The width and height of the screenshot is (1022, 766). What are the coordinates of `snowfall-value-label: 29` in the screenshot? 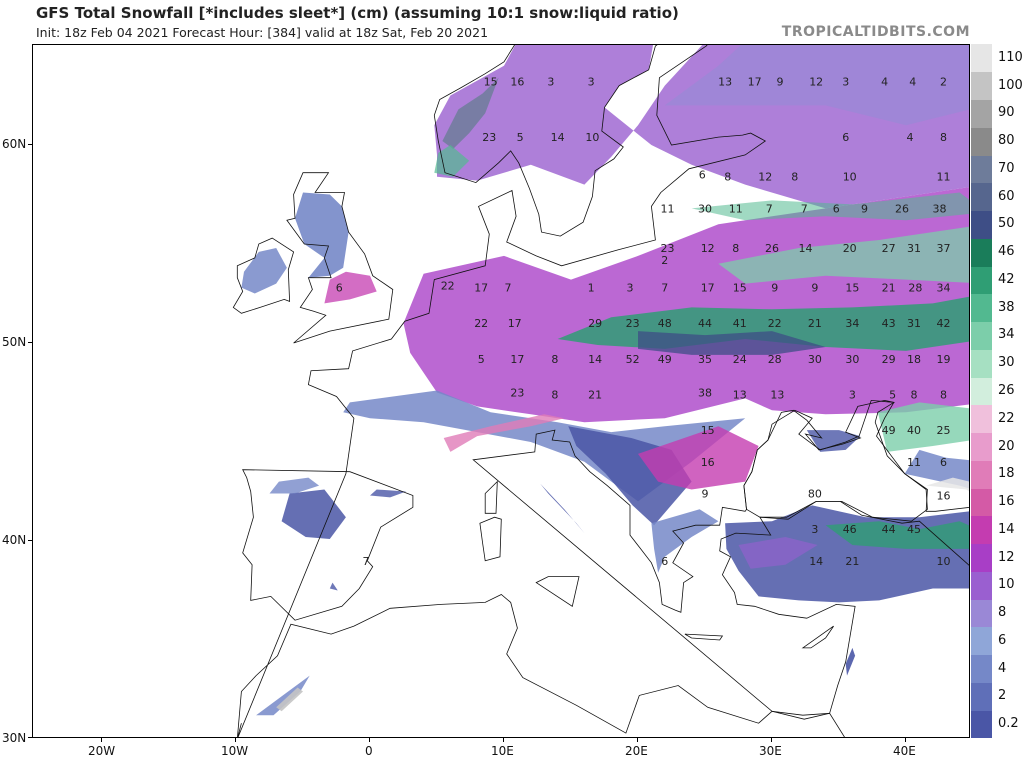 It's located at (889, 359).